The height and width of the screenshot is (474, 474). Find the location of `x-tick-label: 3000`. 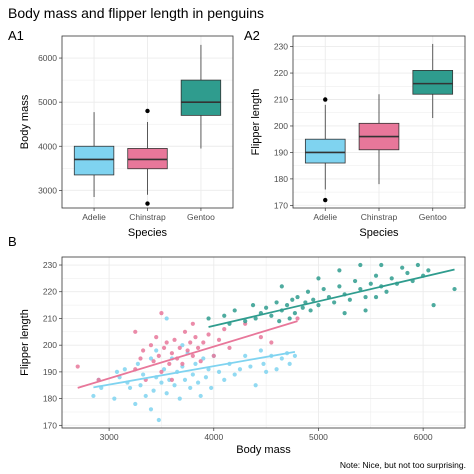

x-tick-label: 3000 is located at coordinates (109, 437).